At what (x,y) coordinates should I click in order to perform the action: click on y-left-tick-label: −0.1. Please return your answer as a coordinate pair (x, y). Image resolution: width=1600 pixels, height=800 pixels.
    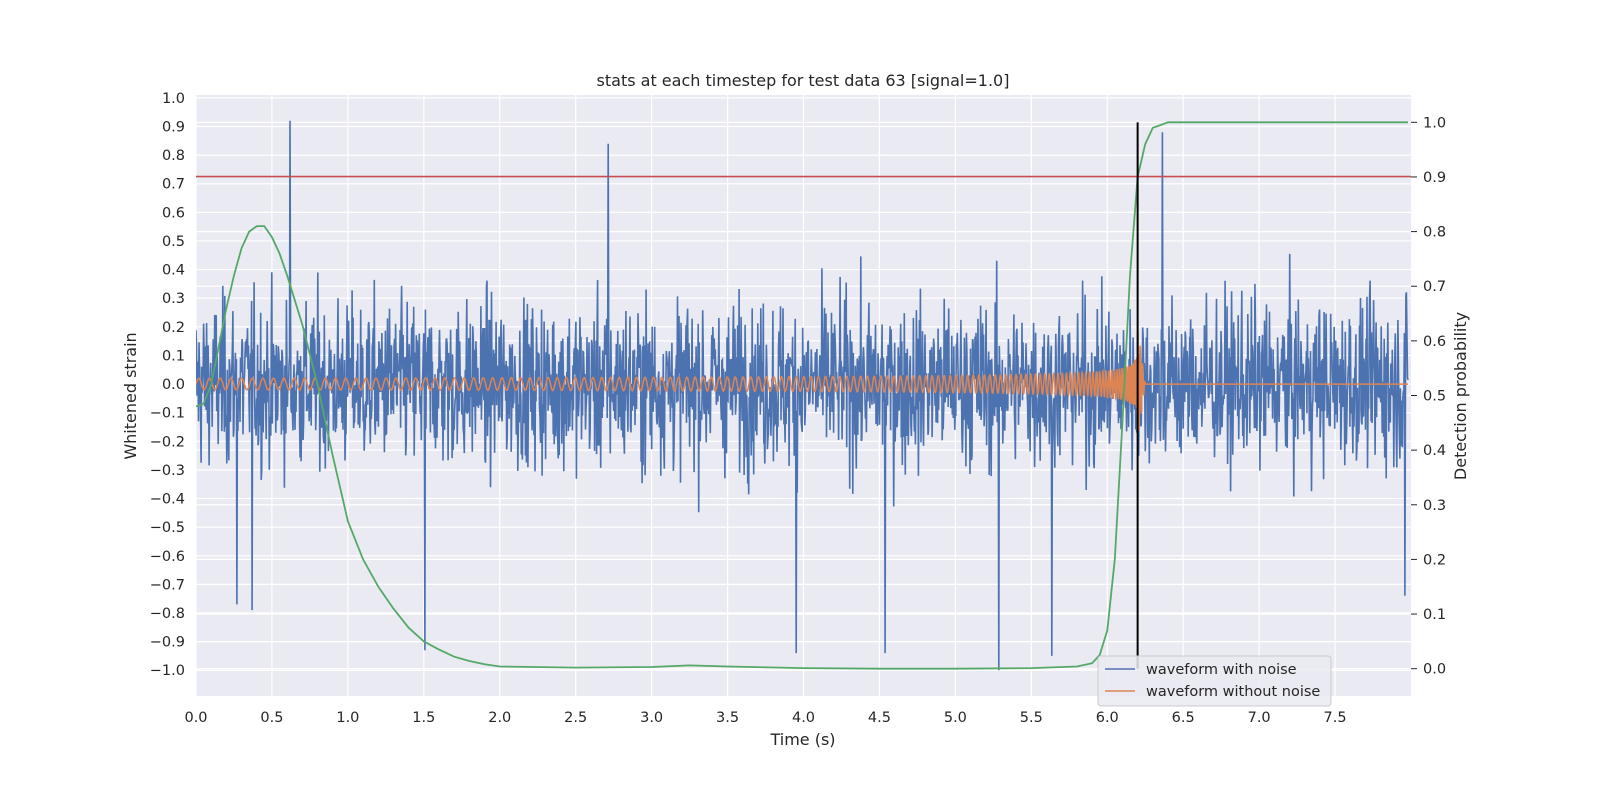
    Looking at the image, I should click on (167, 414).